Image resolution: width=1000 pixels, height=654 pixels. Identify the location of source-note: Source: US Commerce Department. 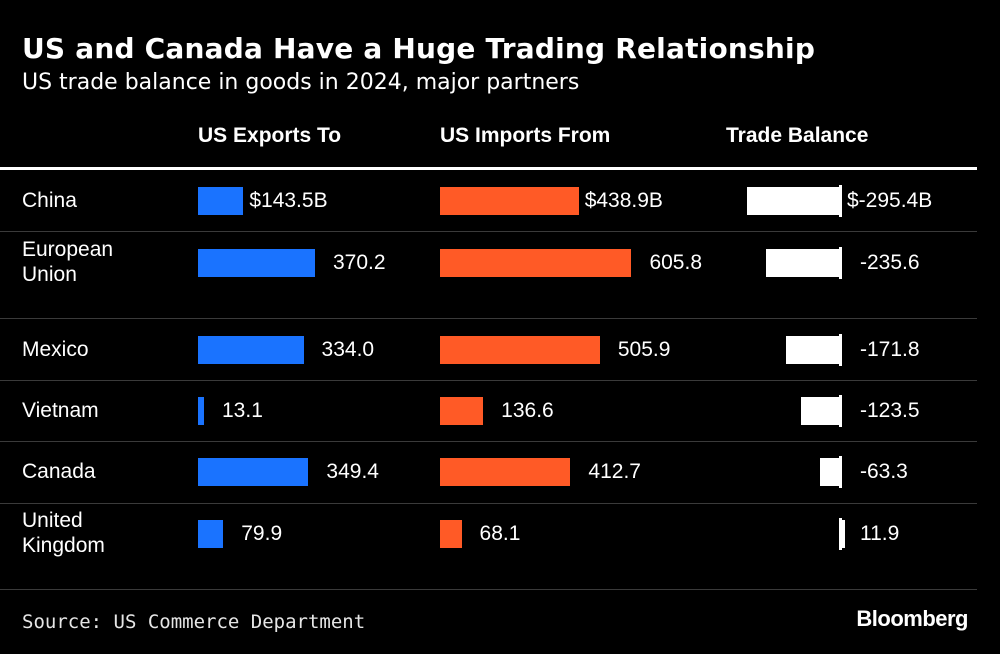
(194, 622).